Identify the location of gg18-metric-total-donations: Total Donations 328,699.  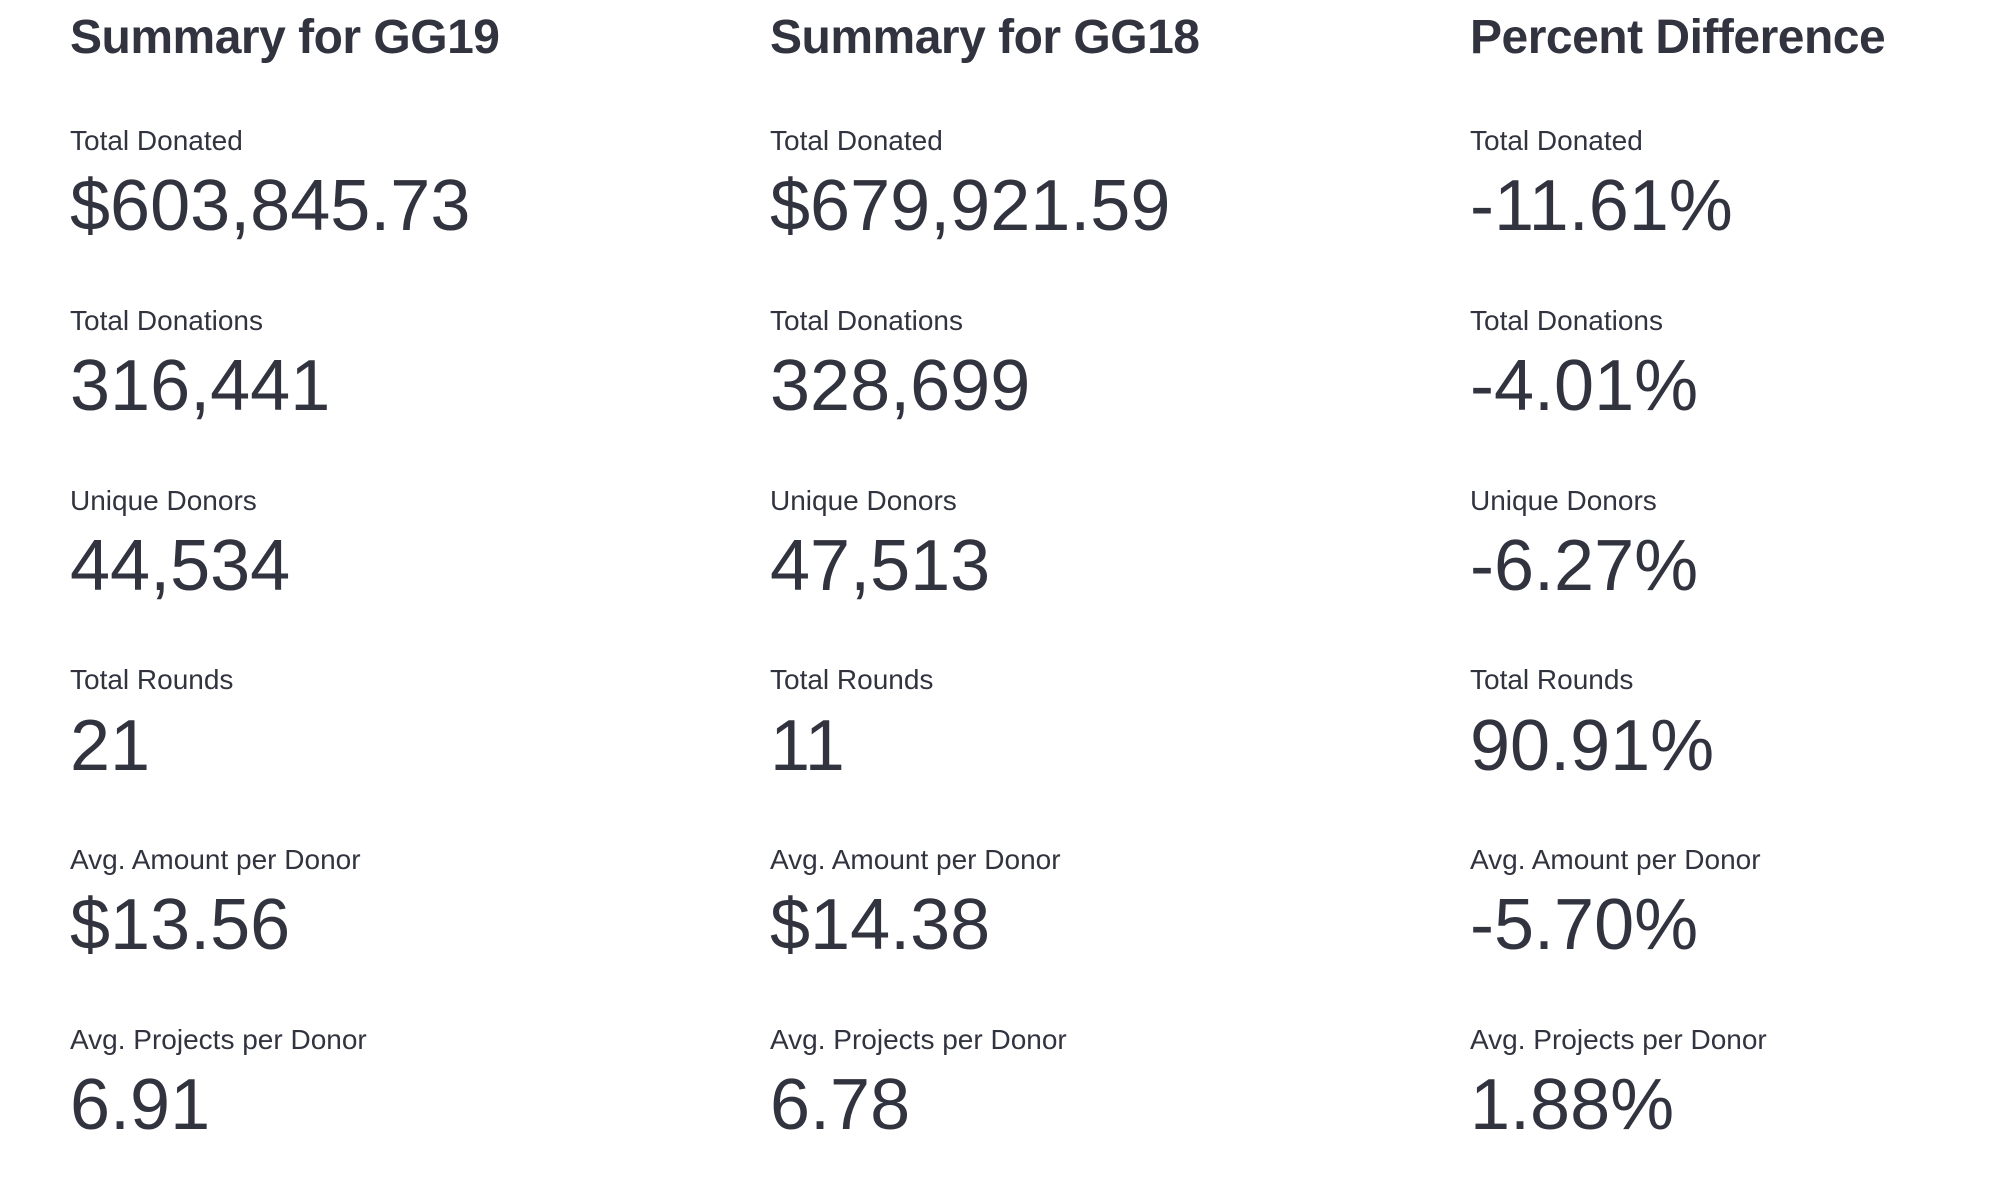
(1120, 367).